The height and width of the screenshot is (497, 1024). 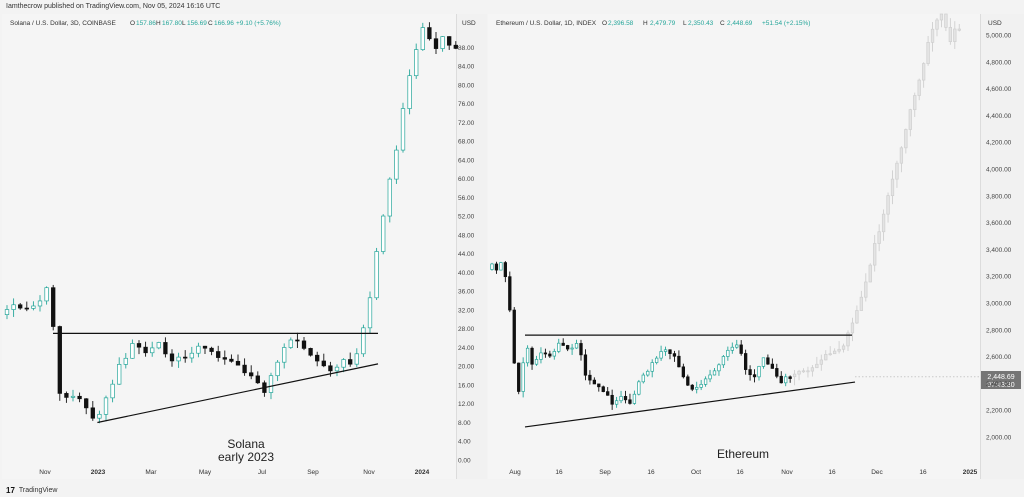 What do you see at coordinates (999, 411) in the screenshot?
I see `ethereum-y-tick-label: 2,200.00` at bounding box center [999, 411].